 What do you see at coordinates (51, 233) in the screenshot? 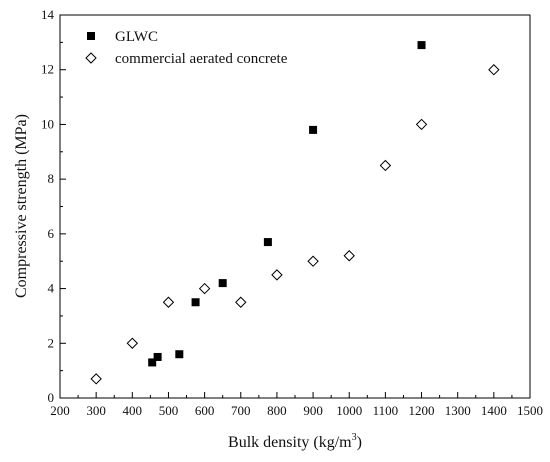
I see `y-tick-label: 6` at bounding box center [51, 233].